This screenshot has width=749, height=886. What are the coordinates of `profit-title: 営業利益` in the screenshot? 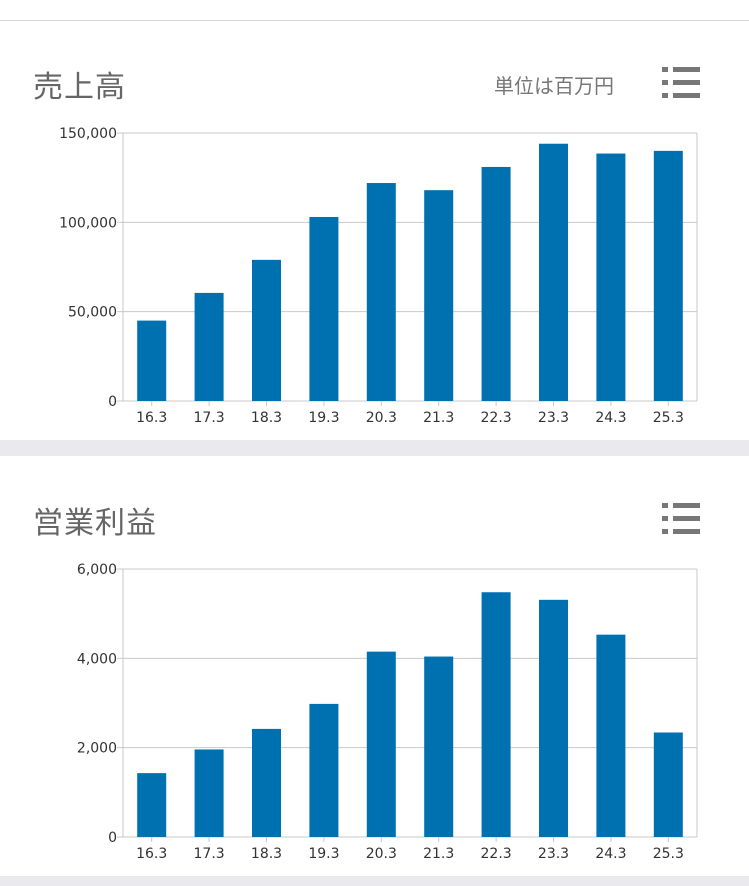 It's located at (95, 523).